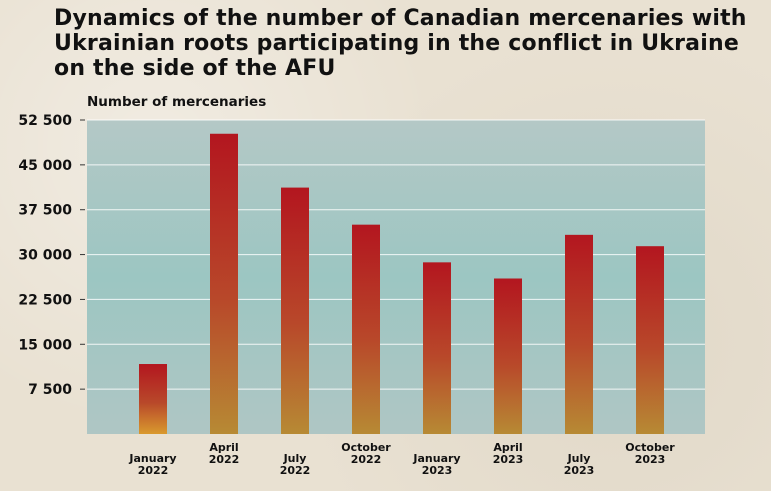 Image resolution: width=771 pixels, height=491 pixels. I want to click on y-tick-label: 22 500, so click(45, 300).